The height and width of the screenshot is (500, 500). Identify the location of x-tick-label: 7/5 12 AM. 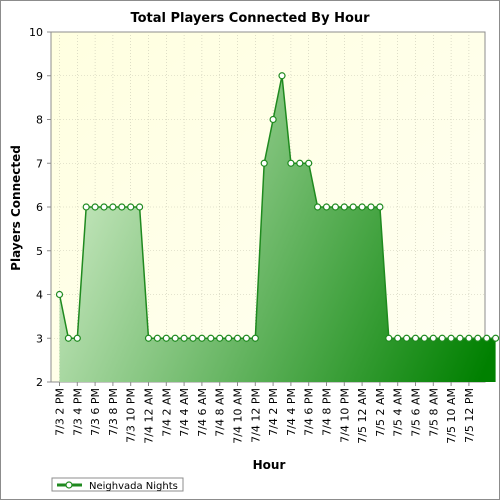
(362, 416).